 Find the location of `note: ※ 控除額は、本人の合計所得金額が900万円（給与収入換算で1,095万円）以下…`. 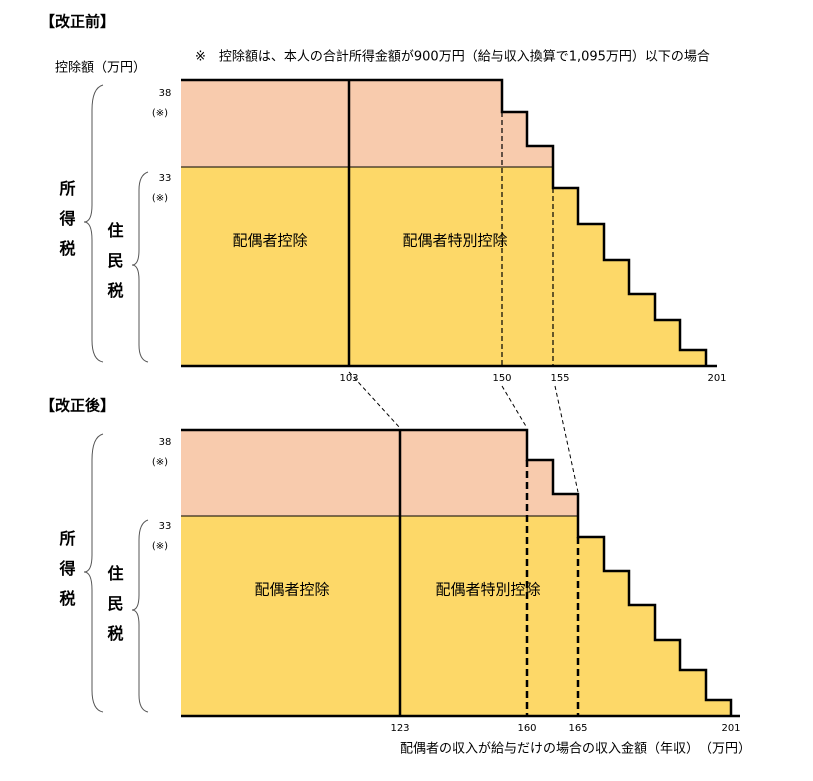

note: ※ 控除額は、本人の合計所得金額が900万円（給与収入換算で1,095万円）以下… is located at coordinates (452, 57).